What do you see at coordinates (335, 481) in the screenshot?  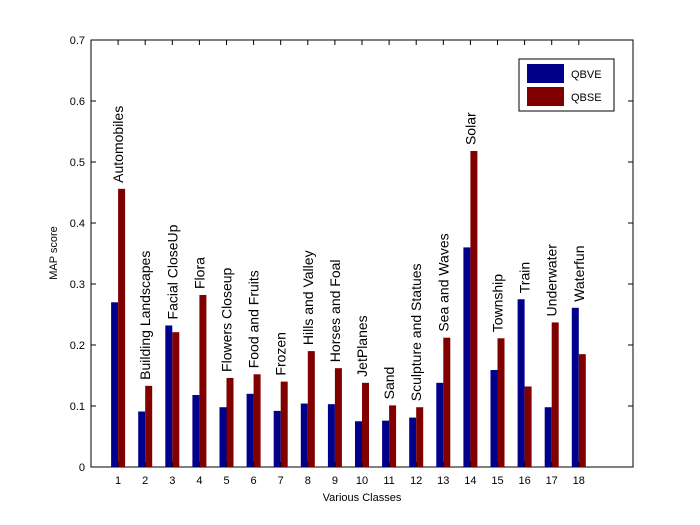 I see `x-tick-label: 9` at bounding box center [335, 481].